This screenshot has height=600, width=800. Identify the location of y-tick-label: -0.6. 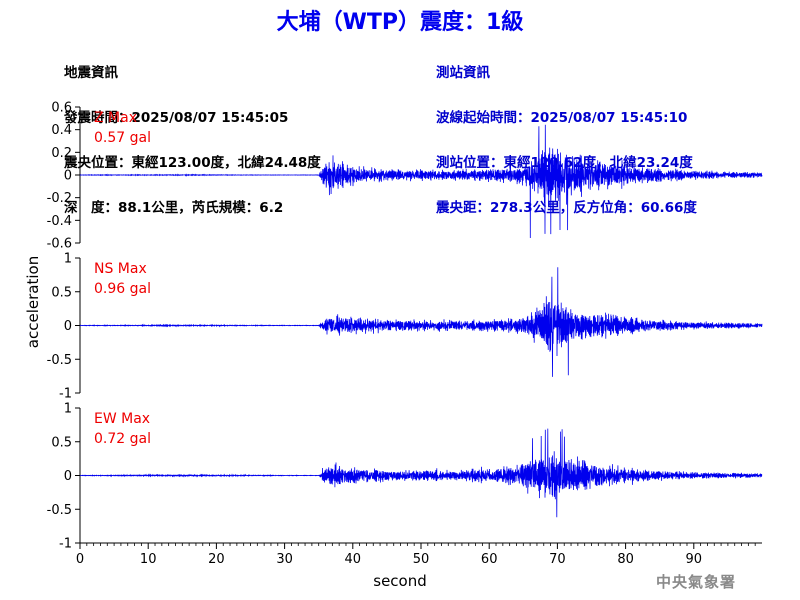
(59, 244).